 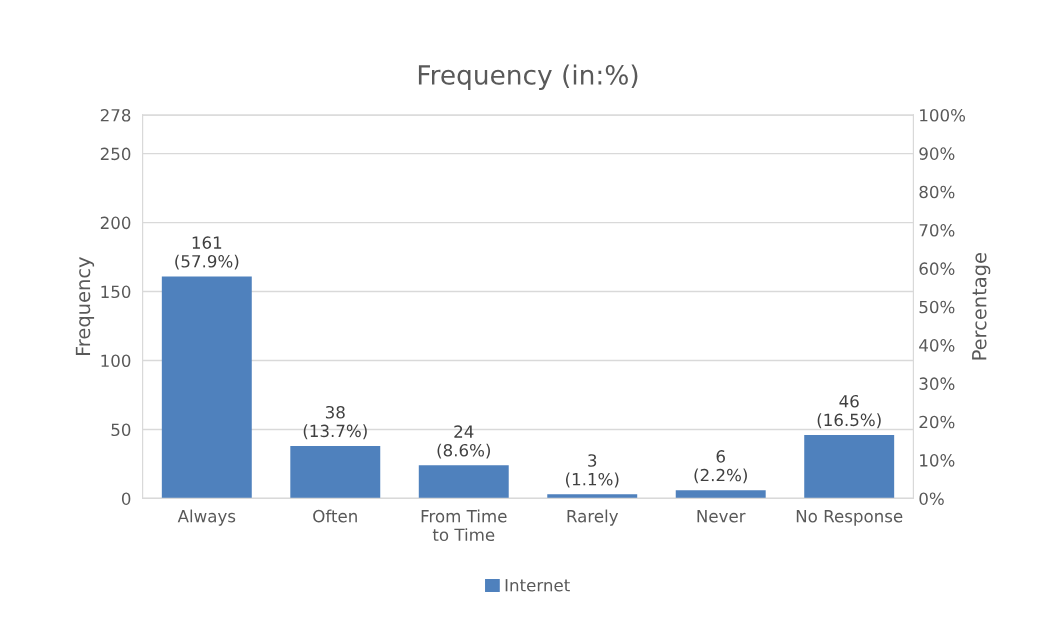 I want to click on chart-title: Frequency (in:%), so click(x=528, y=77).